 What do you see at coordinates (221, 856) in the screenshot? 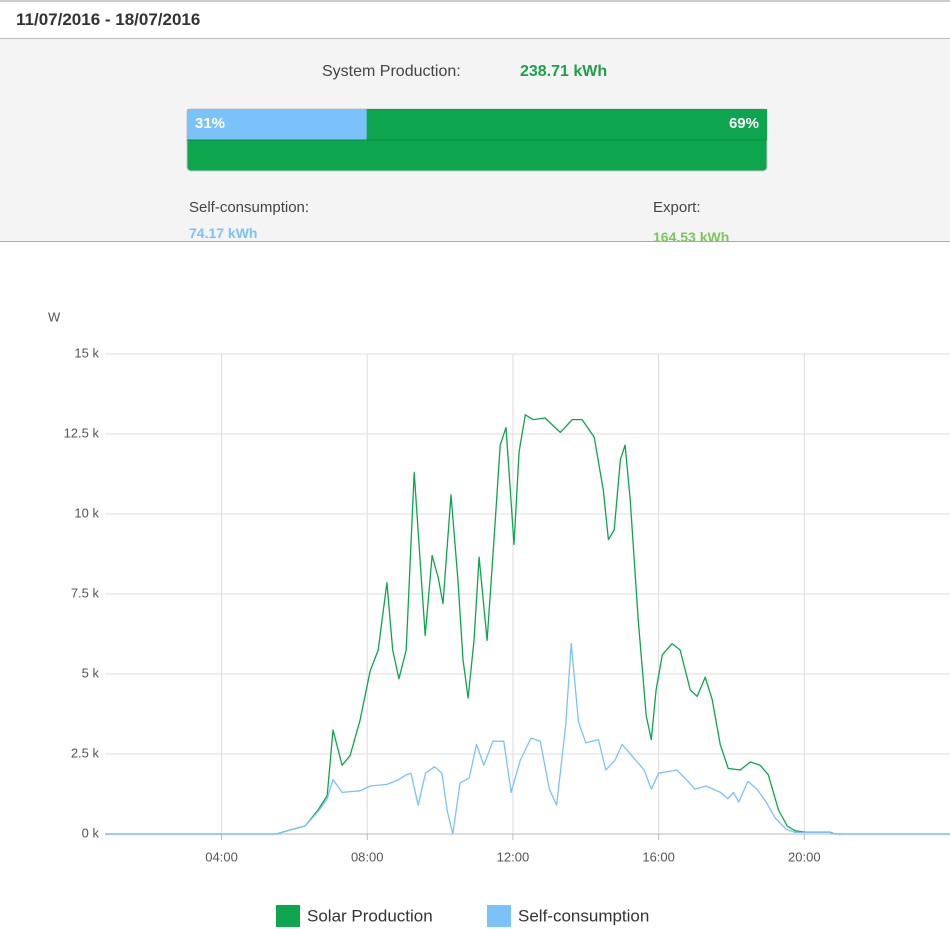
I see `x-tick-label: 04:00` at bounding box center [221, 856].